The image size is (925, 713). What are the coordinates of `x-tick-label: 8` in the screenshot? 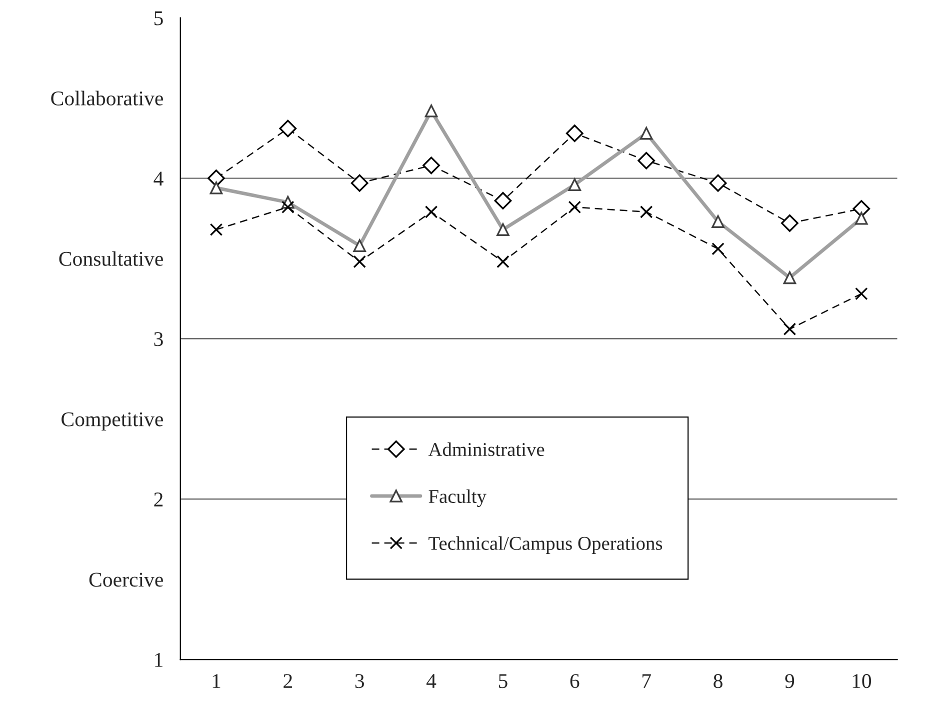 It's located at (718, 681).